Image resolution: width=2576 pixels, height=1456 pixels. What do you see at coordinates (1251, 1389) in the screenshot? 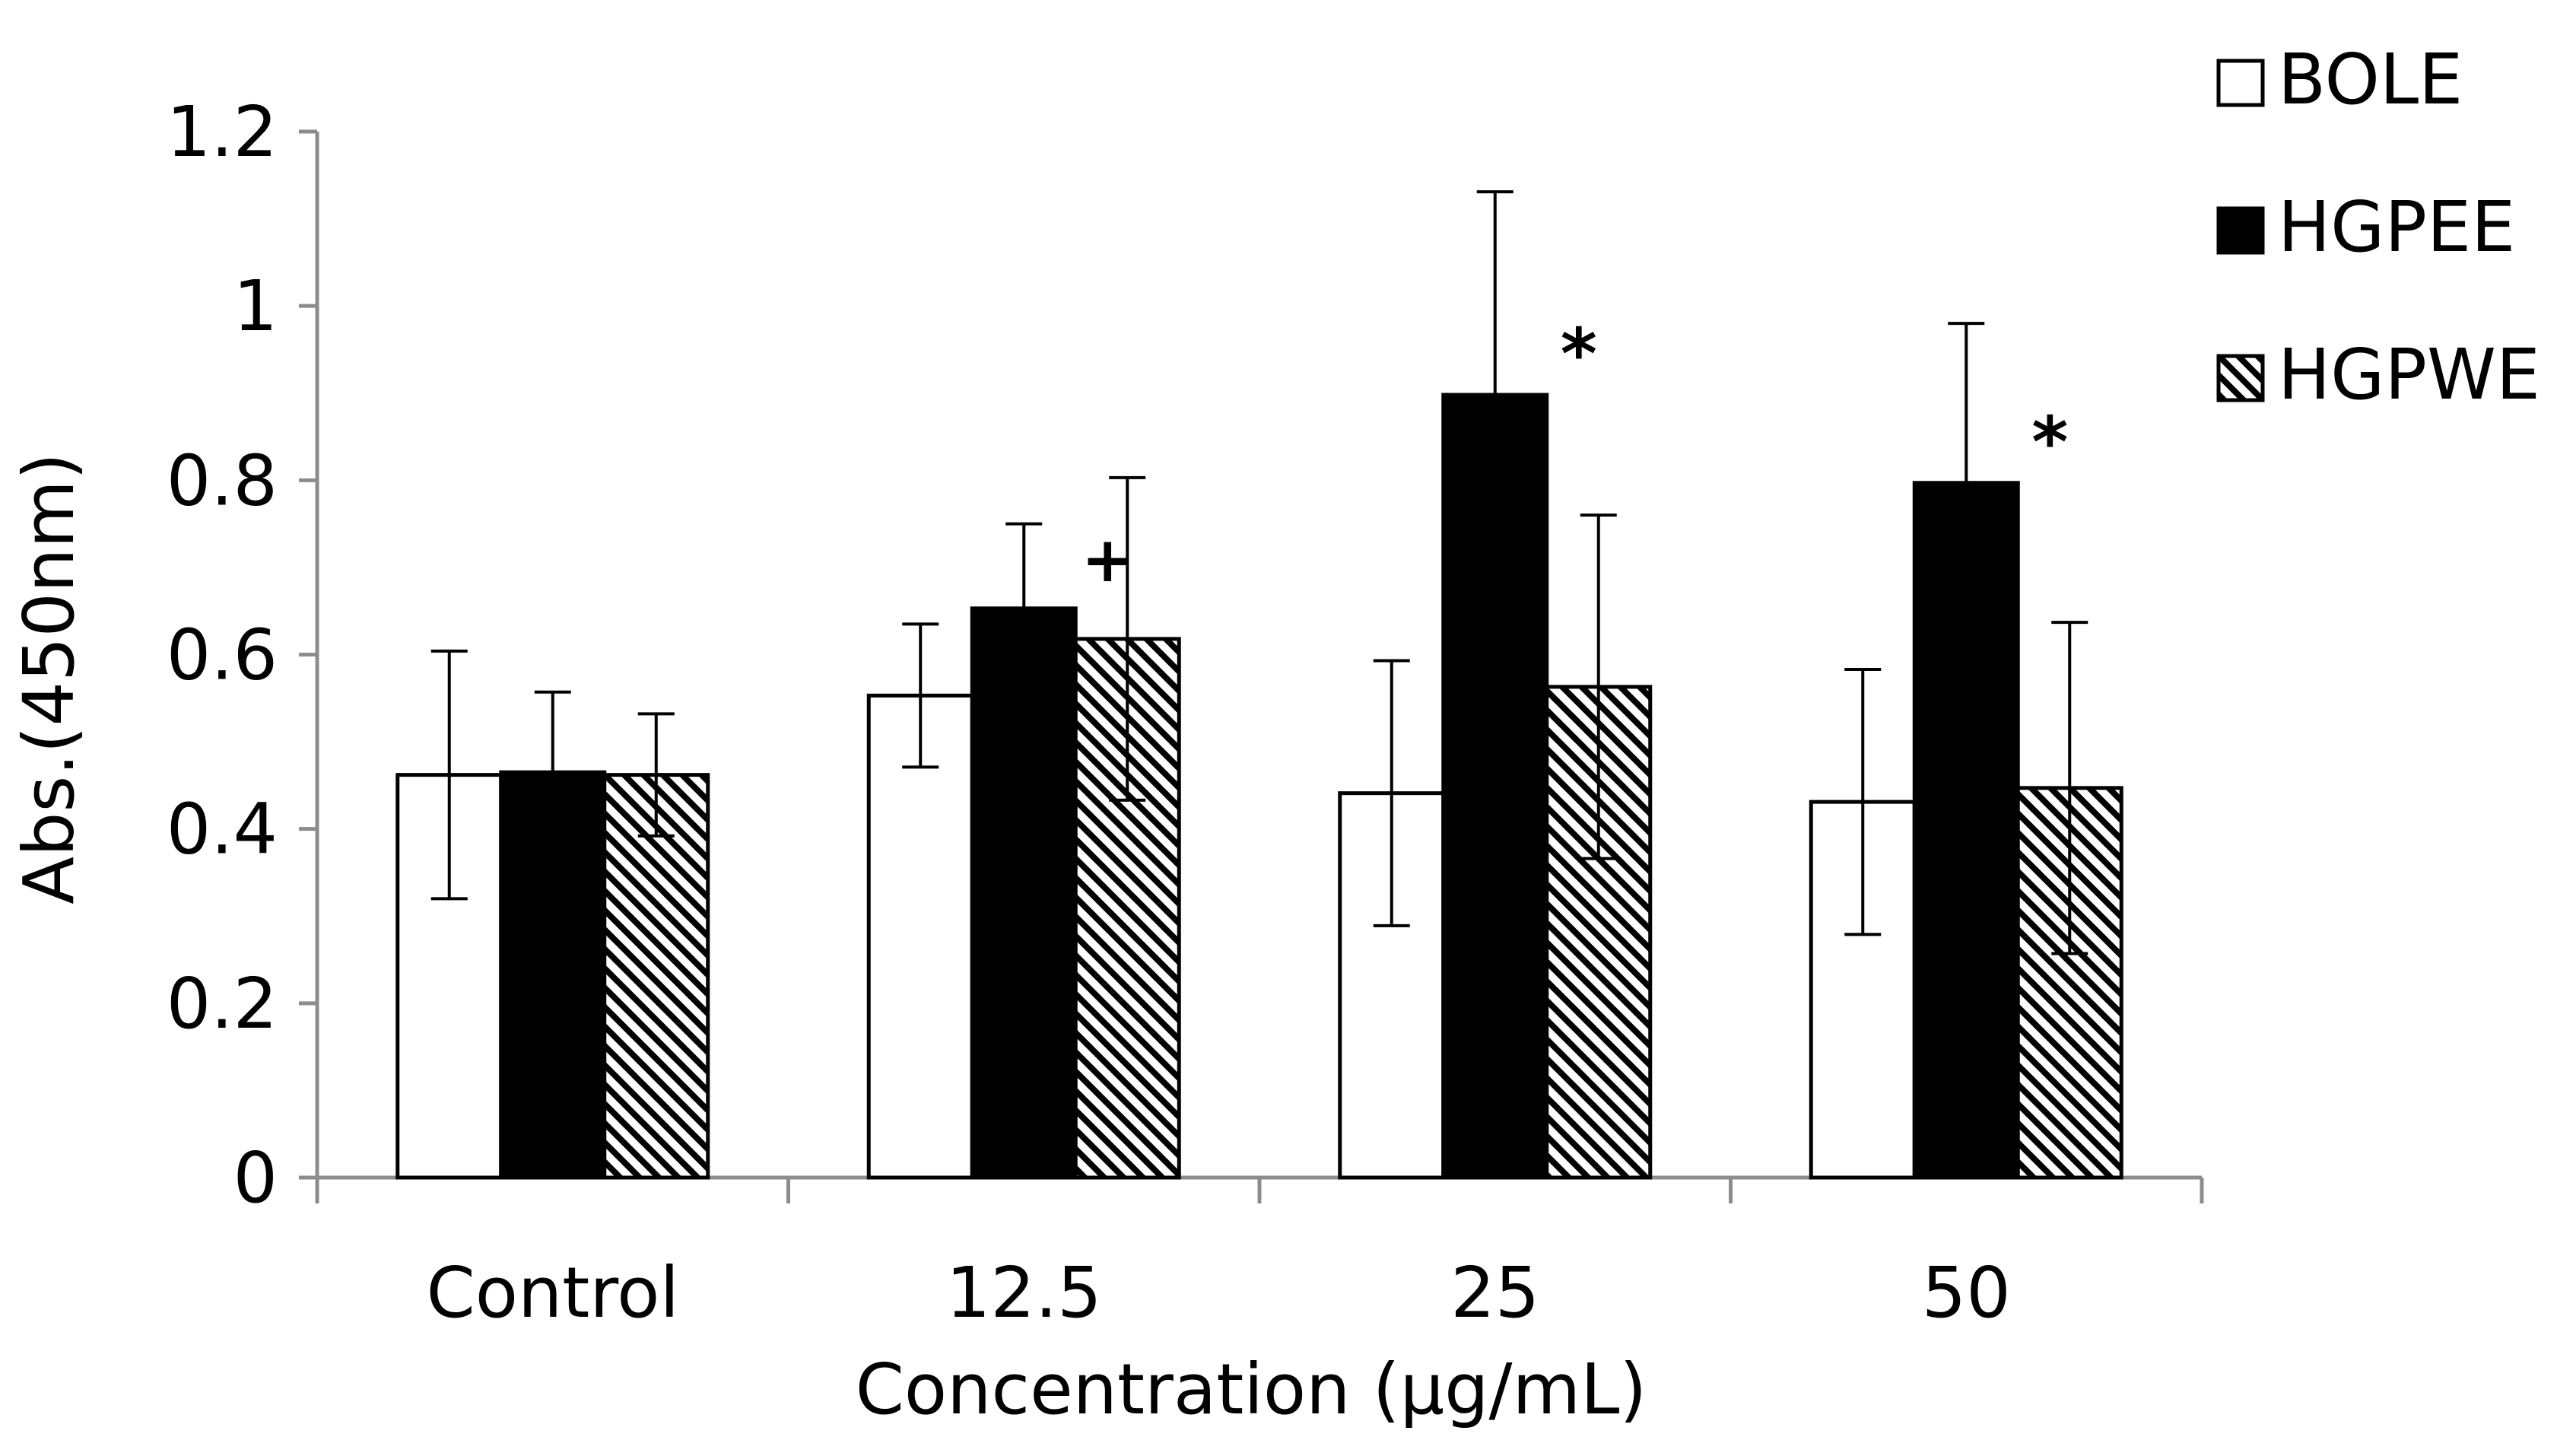
I see `x-axis-title: Concentration (μg/mL)` at bounding box center [1251, 1389].